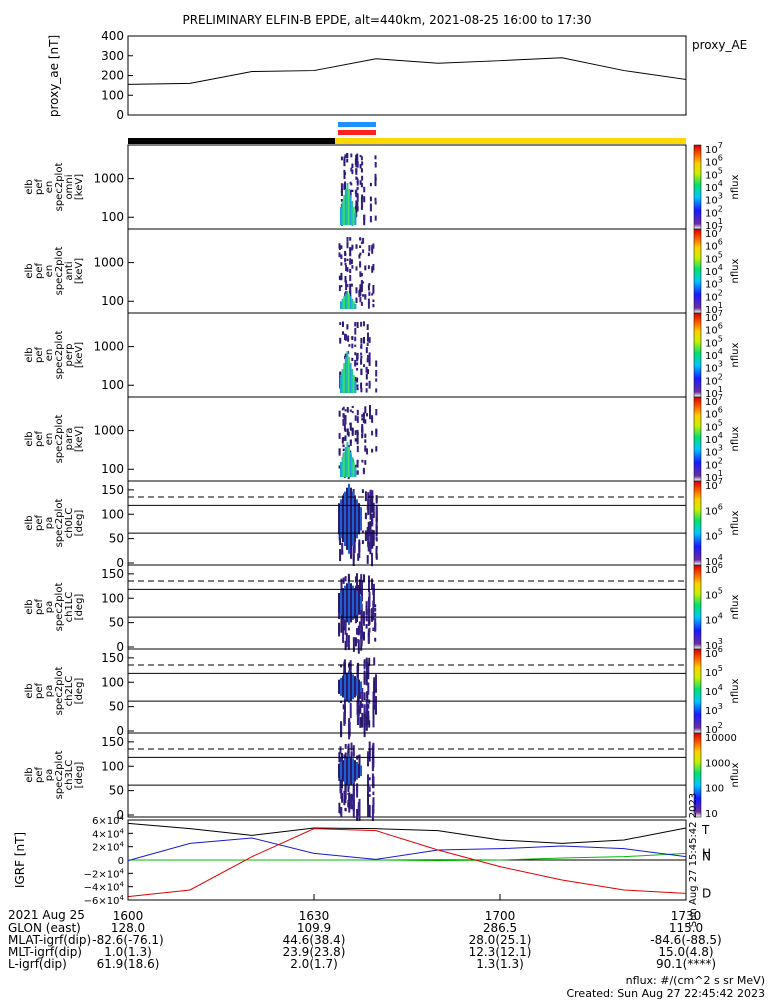  What do you see at coordinates (686, 916) in the screenshot?
I see `x-tick-label: 1730` at bounding box center [686, 916].